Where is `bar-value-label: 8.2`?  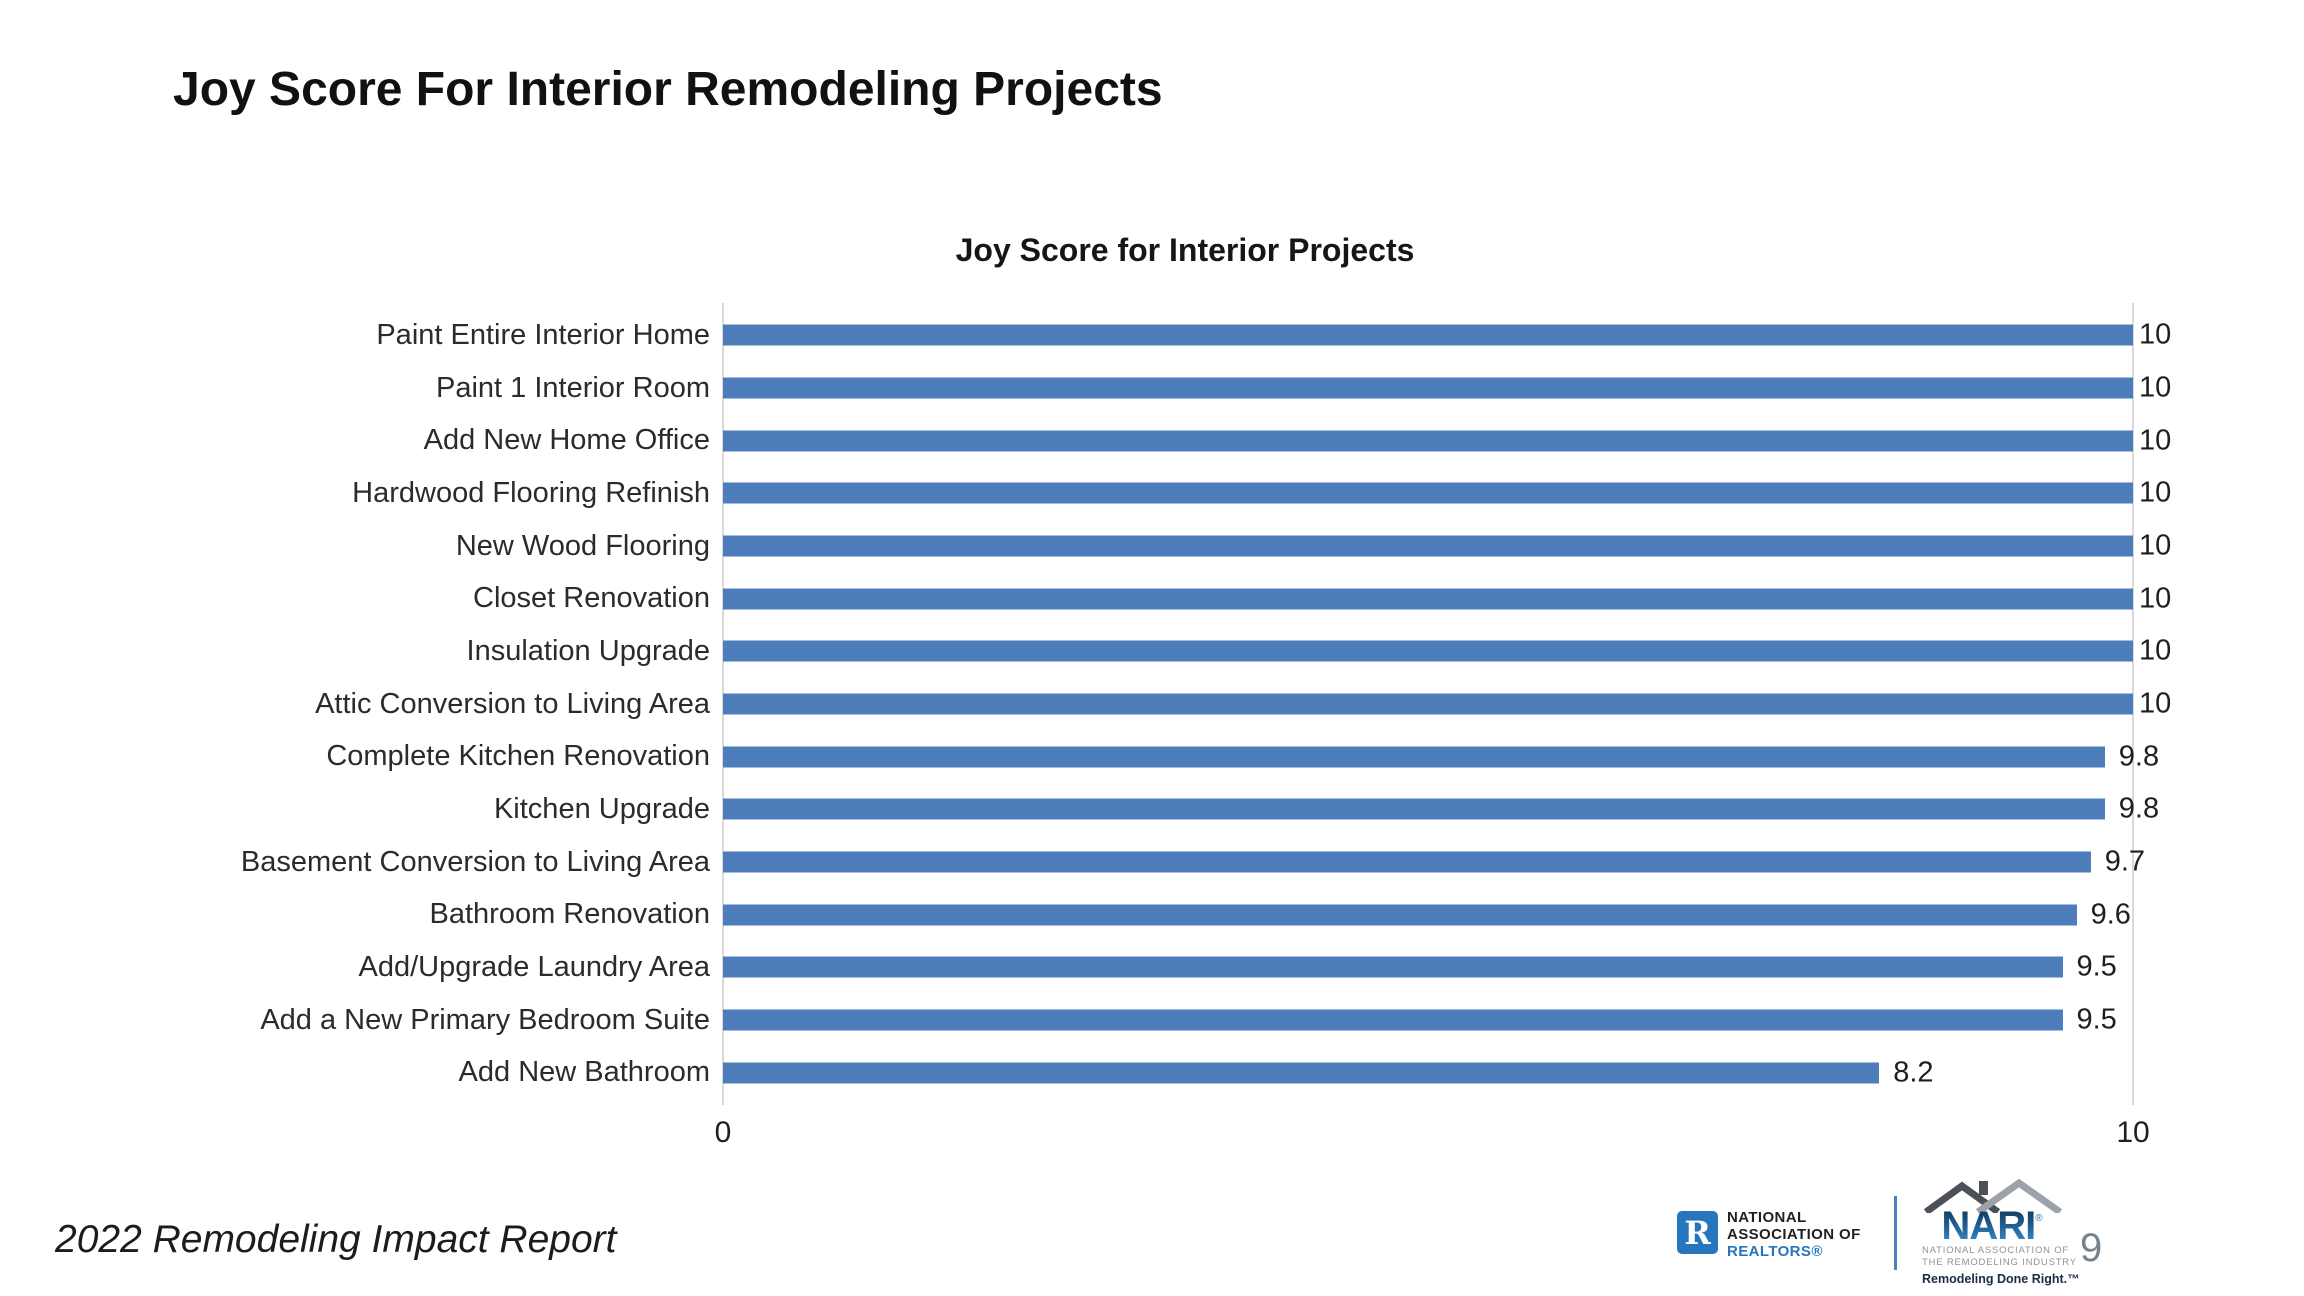
bar-value-label: 8.2 is located at coordinates (1913, 1072).